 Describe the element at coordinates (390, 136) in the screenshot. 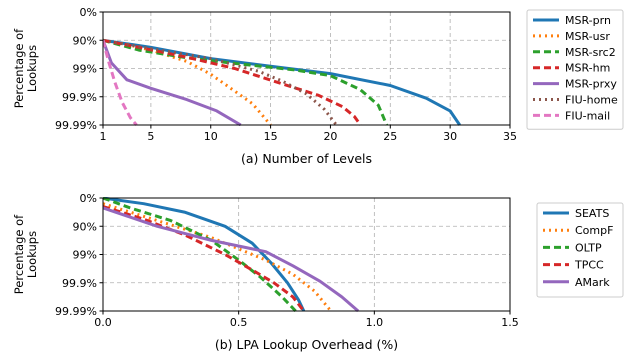

I see `x-tick-label: 25` at that location.